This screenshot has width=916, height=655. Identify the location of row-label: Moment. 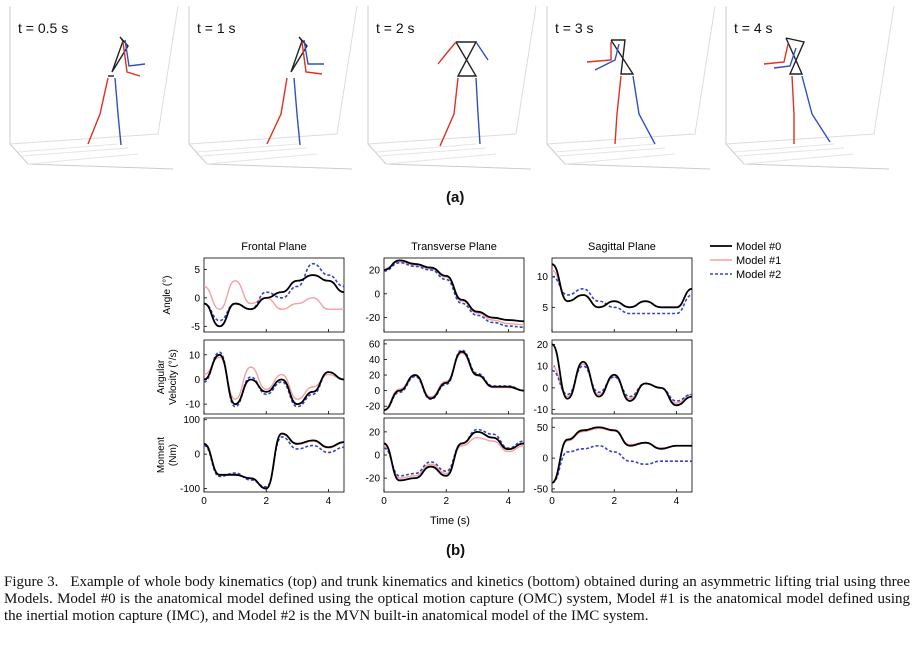
(161, 455).